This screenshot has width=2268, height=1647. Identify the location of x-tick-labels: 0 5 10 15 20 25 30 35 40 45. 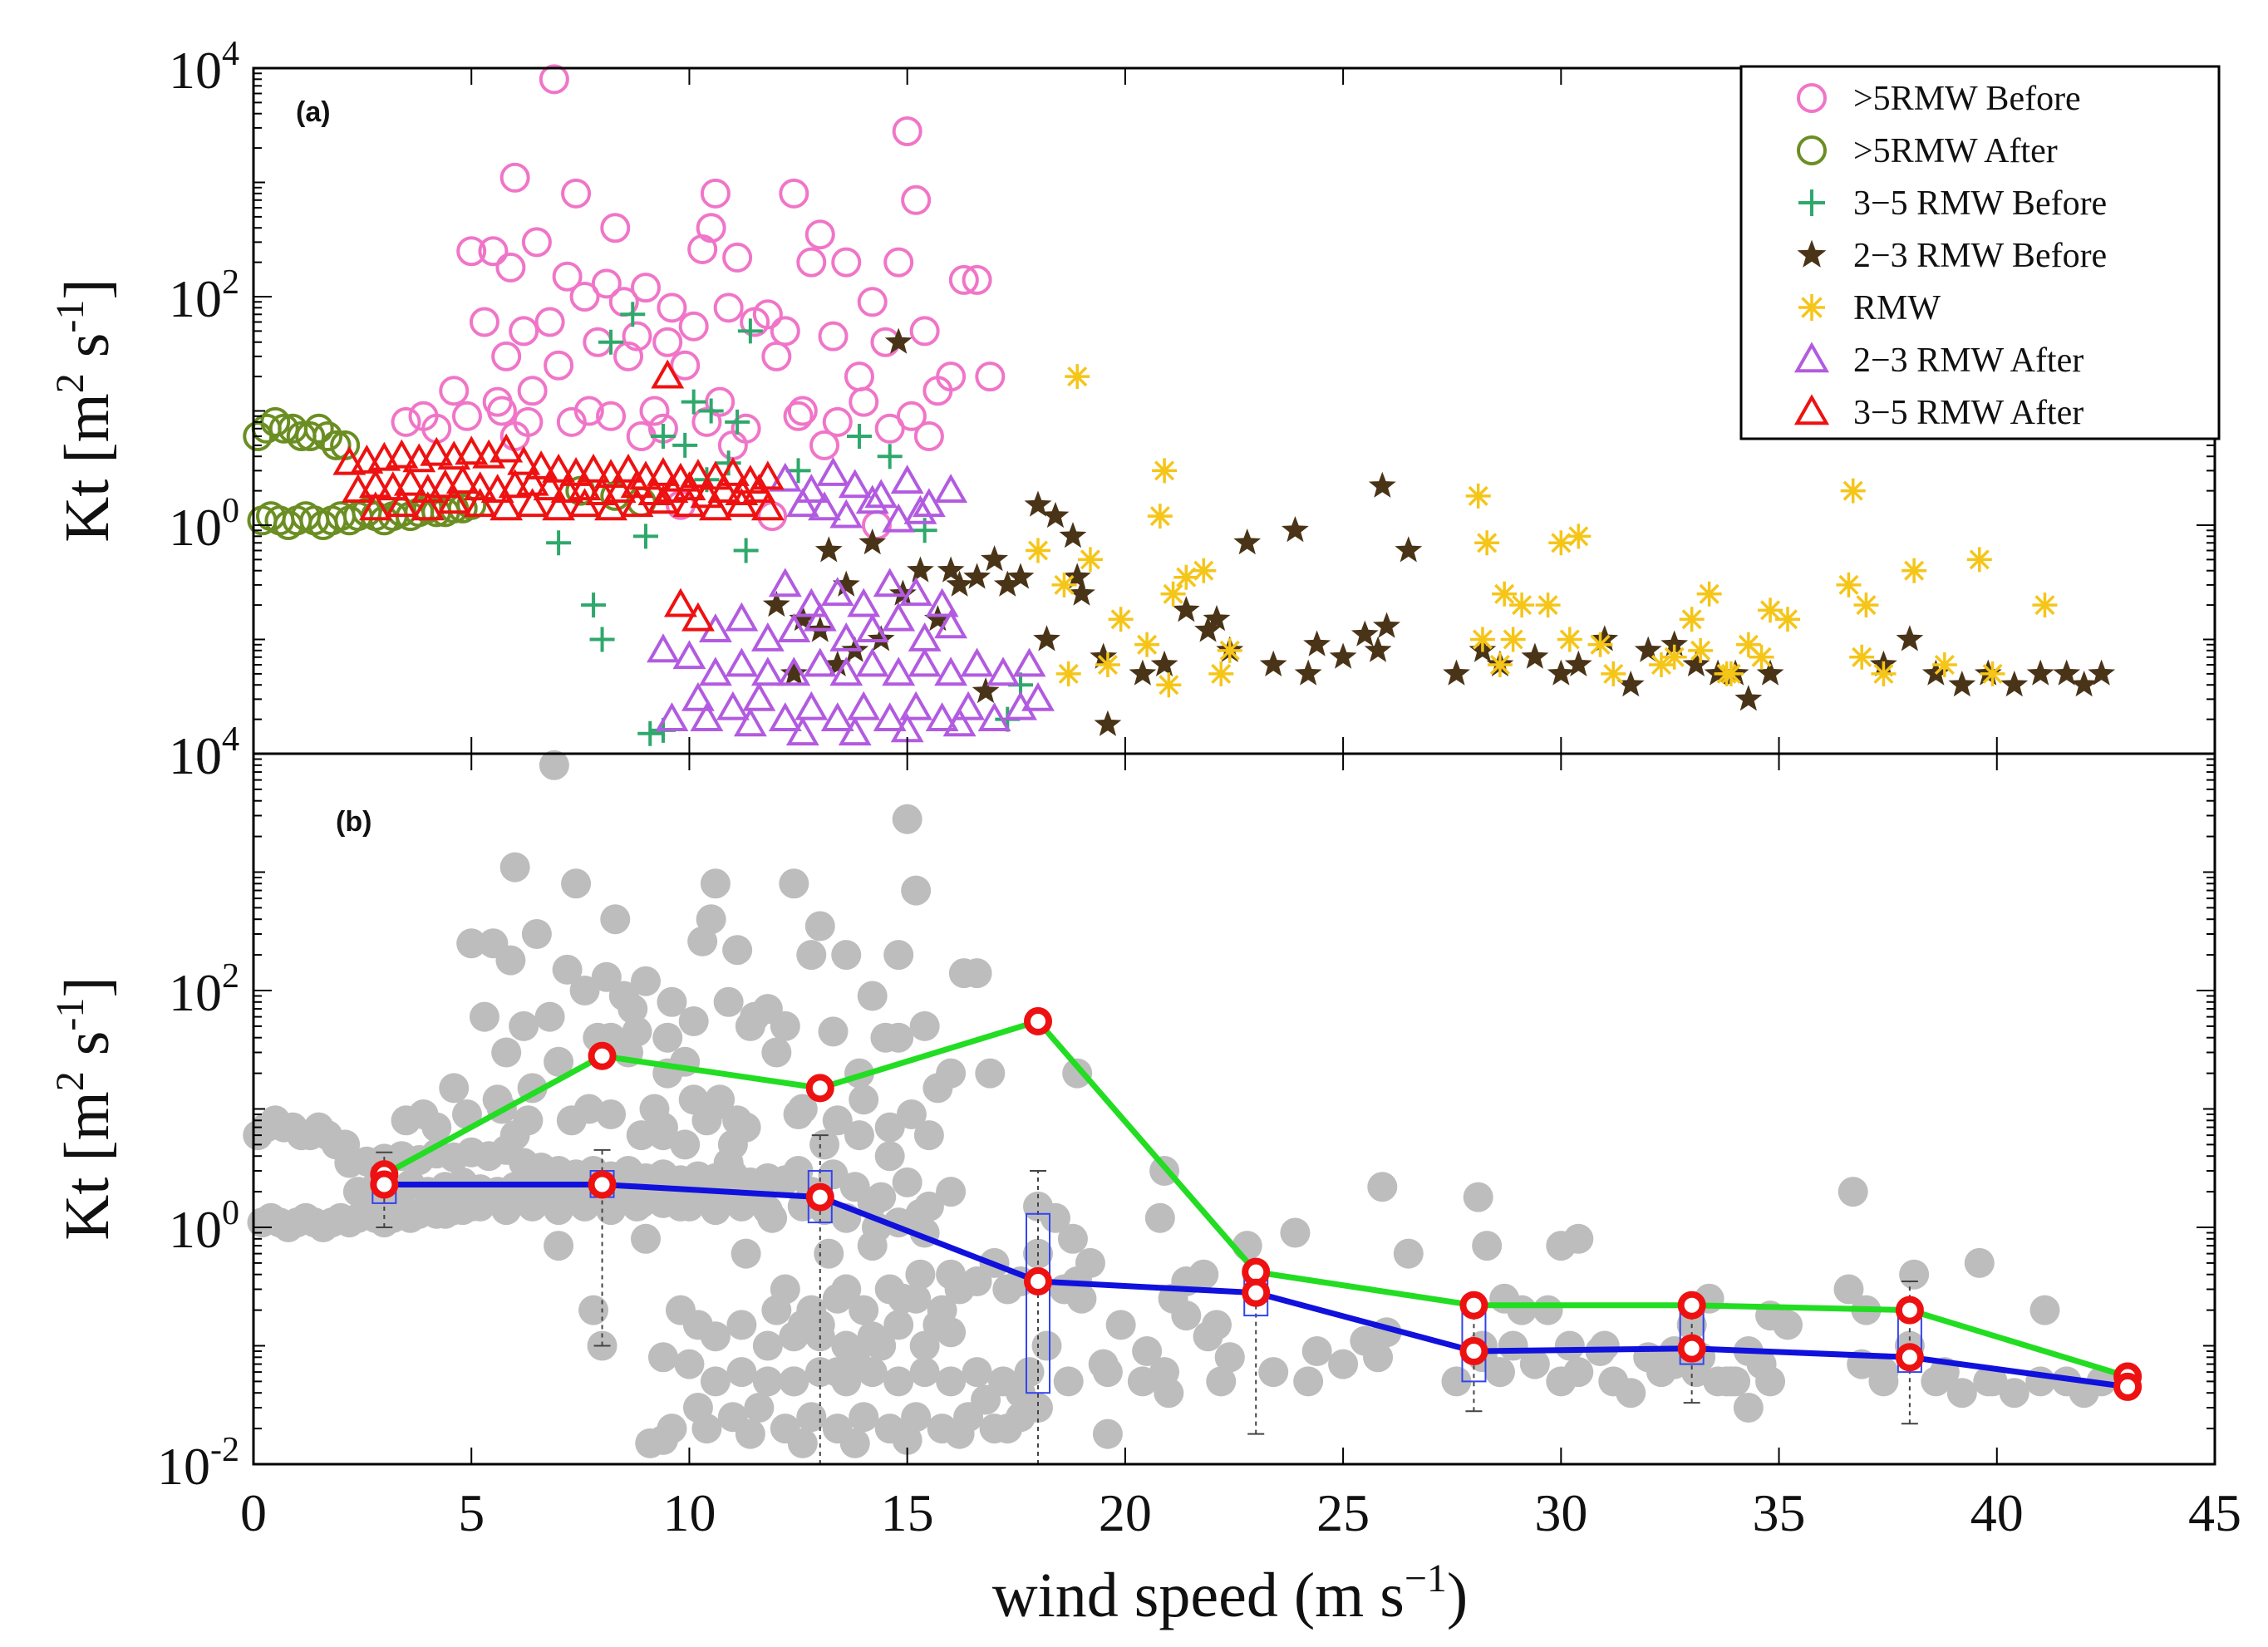
(1240, 1512).